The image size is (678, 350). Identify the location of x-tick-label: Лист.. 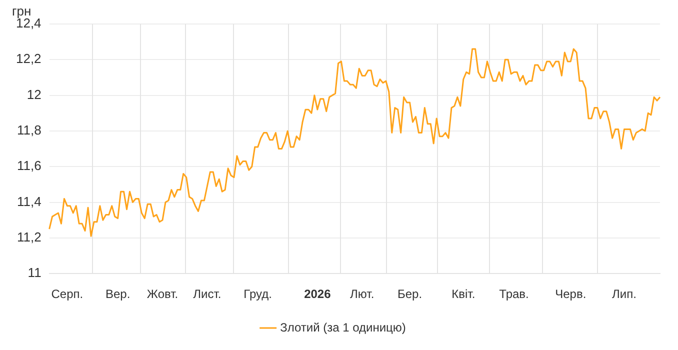
(207, 294).